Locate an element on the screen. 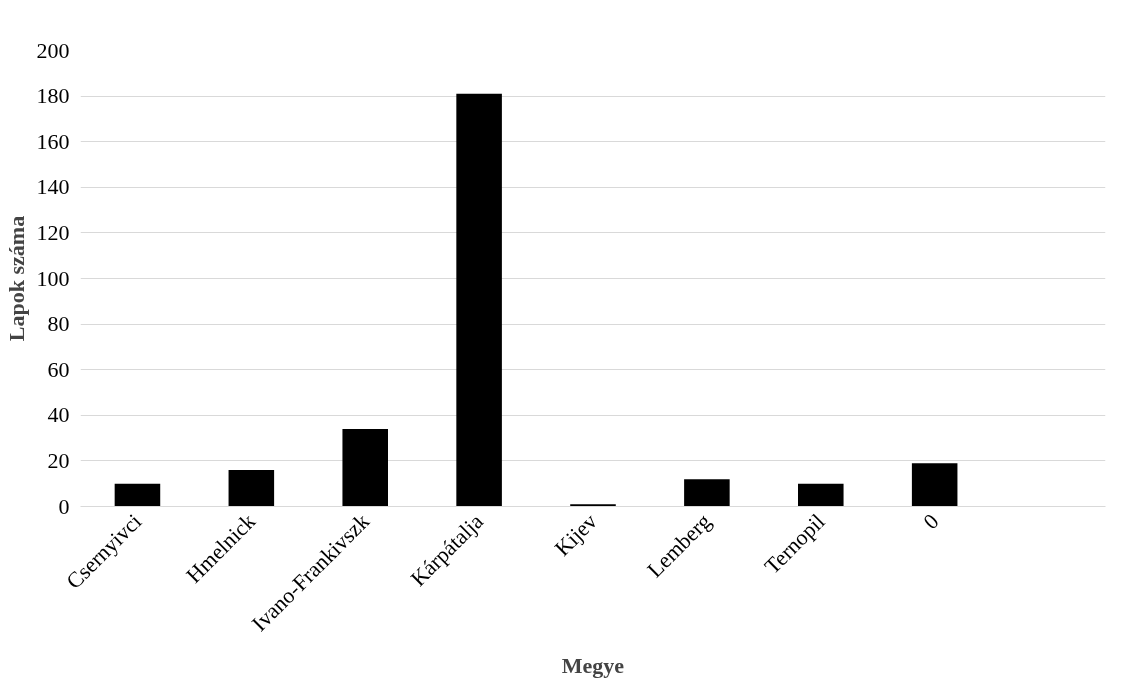 The image size is (1131, 686). y-tick-label: 100 is located at coordinates (53, 278).